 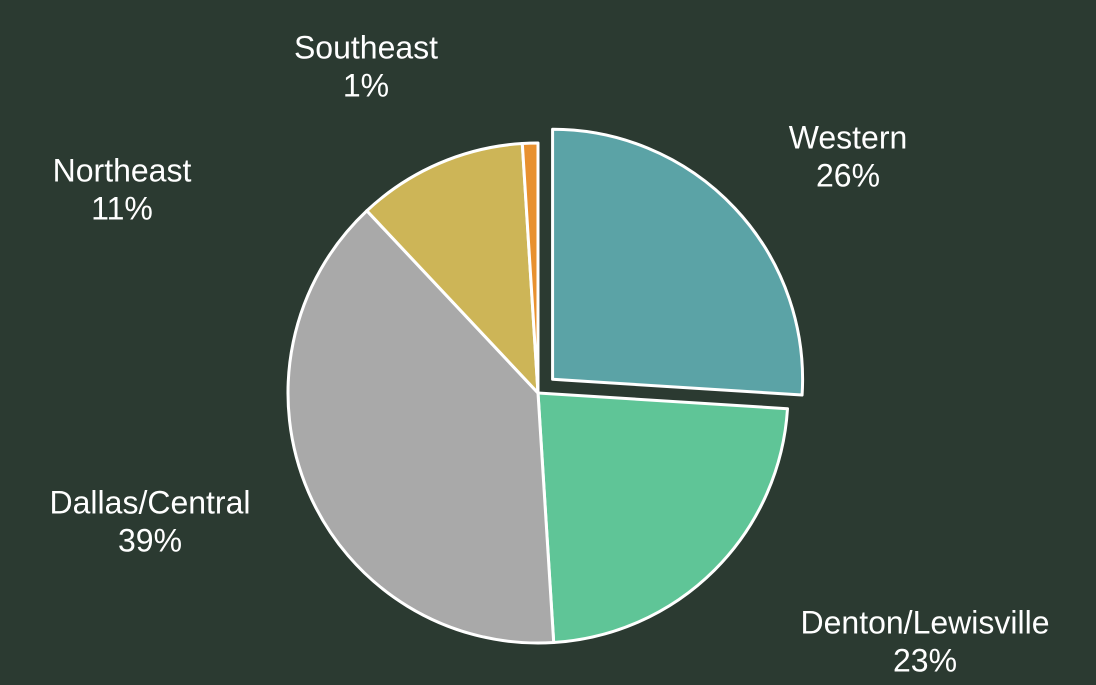 I want to click on slice-label: Dallas/Central, so click(x=150, y=502).